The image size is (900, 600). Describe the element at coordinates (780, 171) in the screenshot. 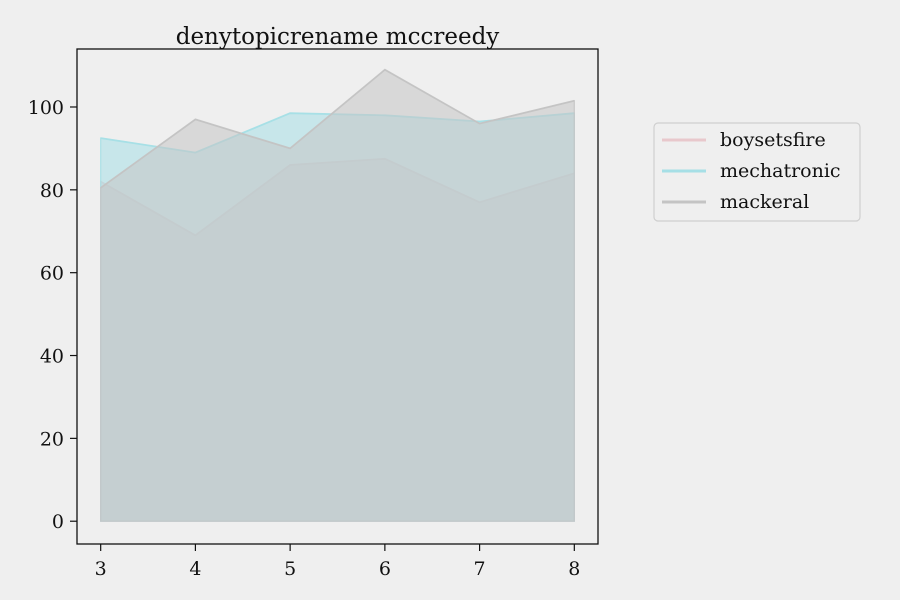

I see `legend-label-mechatronic: mechatronic` at that location.